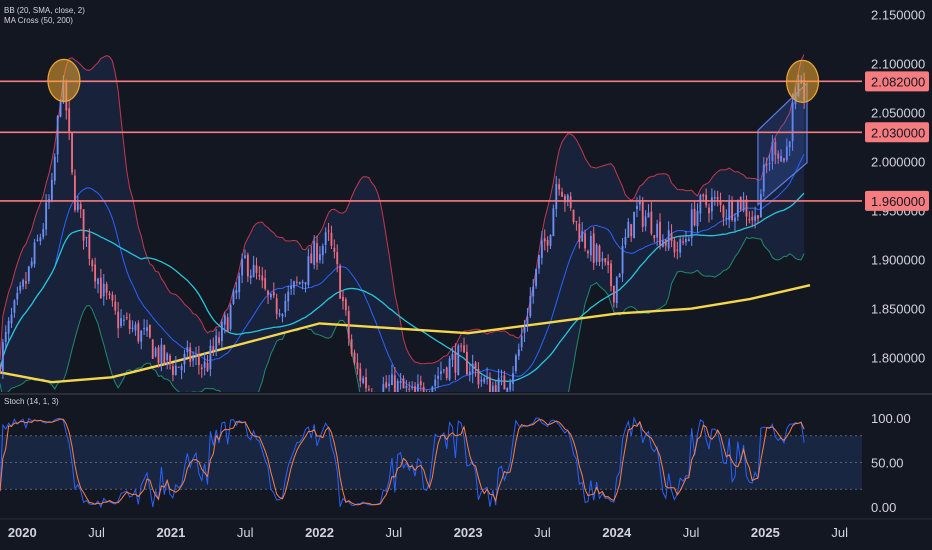  Describe the element at coordinates (898, 113) in the screenshot. I see `price-tick-label: 2.050000` at that location.